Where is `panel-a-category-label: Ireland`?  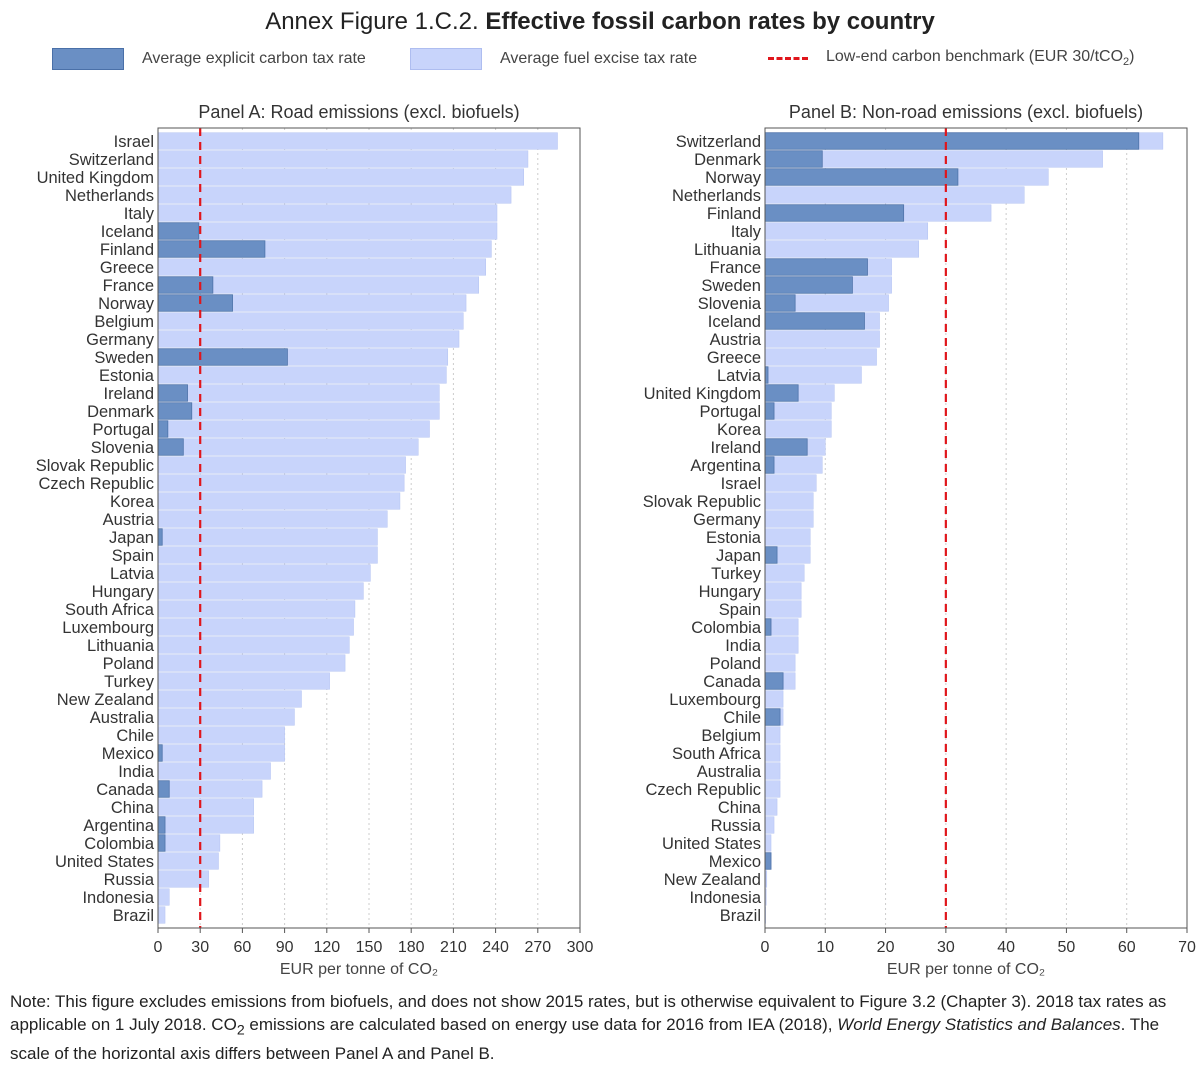
panel-a-category-label: Ireland is located at coordinates (129, 394).